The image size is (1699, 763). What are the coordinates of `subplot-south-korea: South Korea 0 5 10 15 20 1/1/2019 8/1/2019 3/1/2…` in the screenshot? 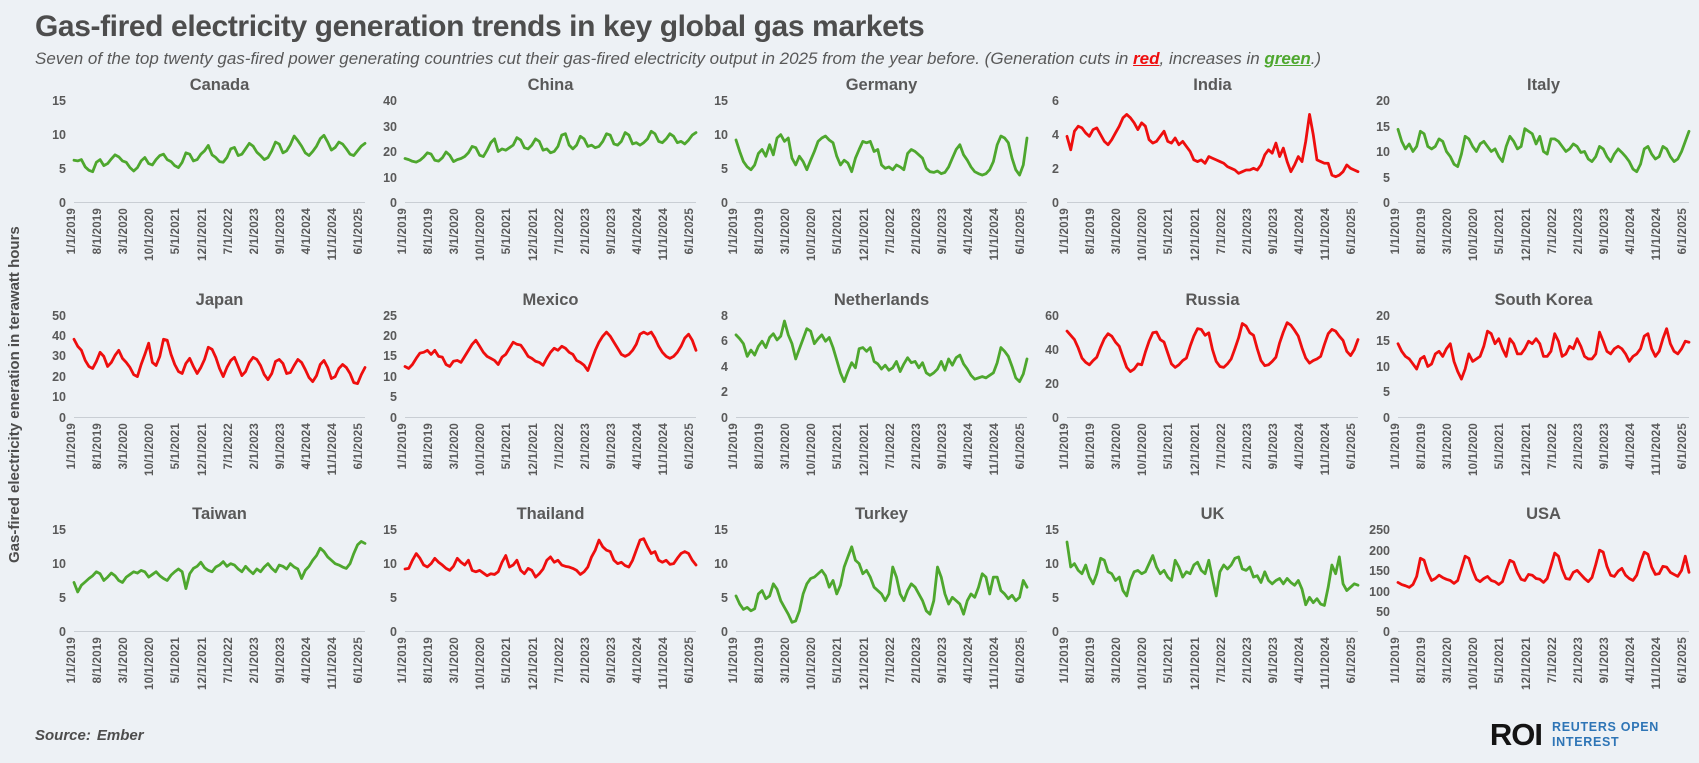 It's located at (1523, 395).